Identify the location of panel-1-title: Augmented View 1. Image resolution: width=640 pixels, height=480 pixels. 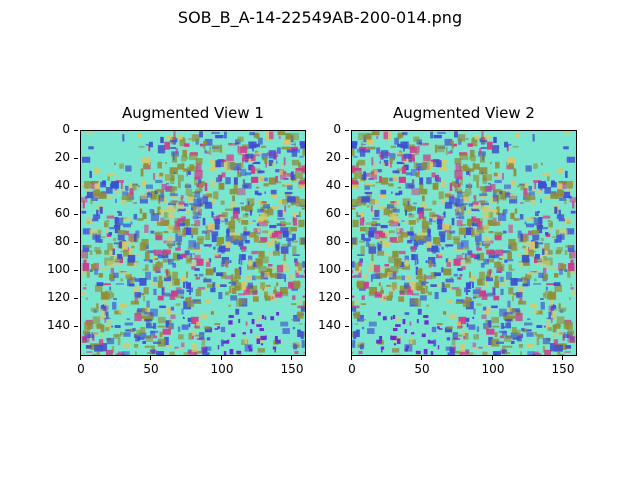
(193, 113).